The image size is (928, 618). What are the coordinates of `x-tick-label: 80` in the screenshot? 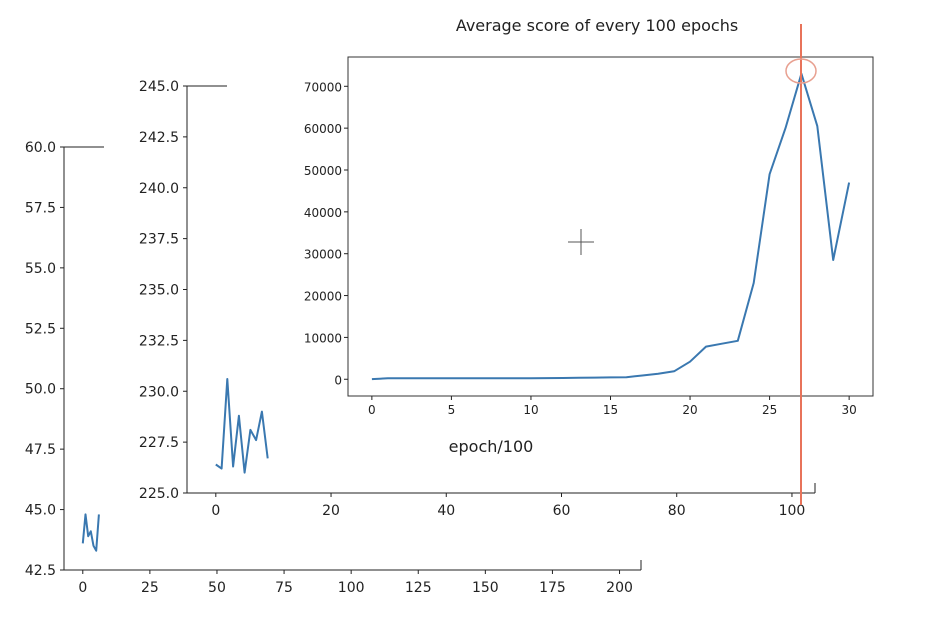 It's located at (677, 511).